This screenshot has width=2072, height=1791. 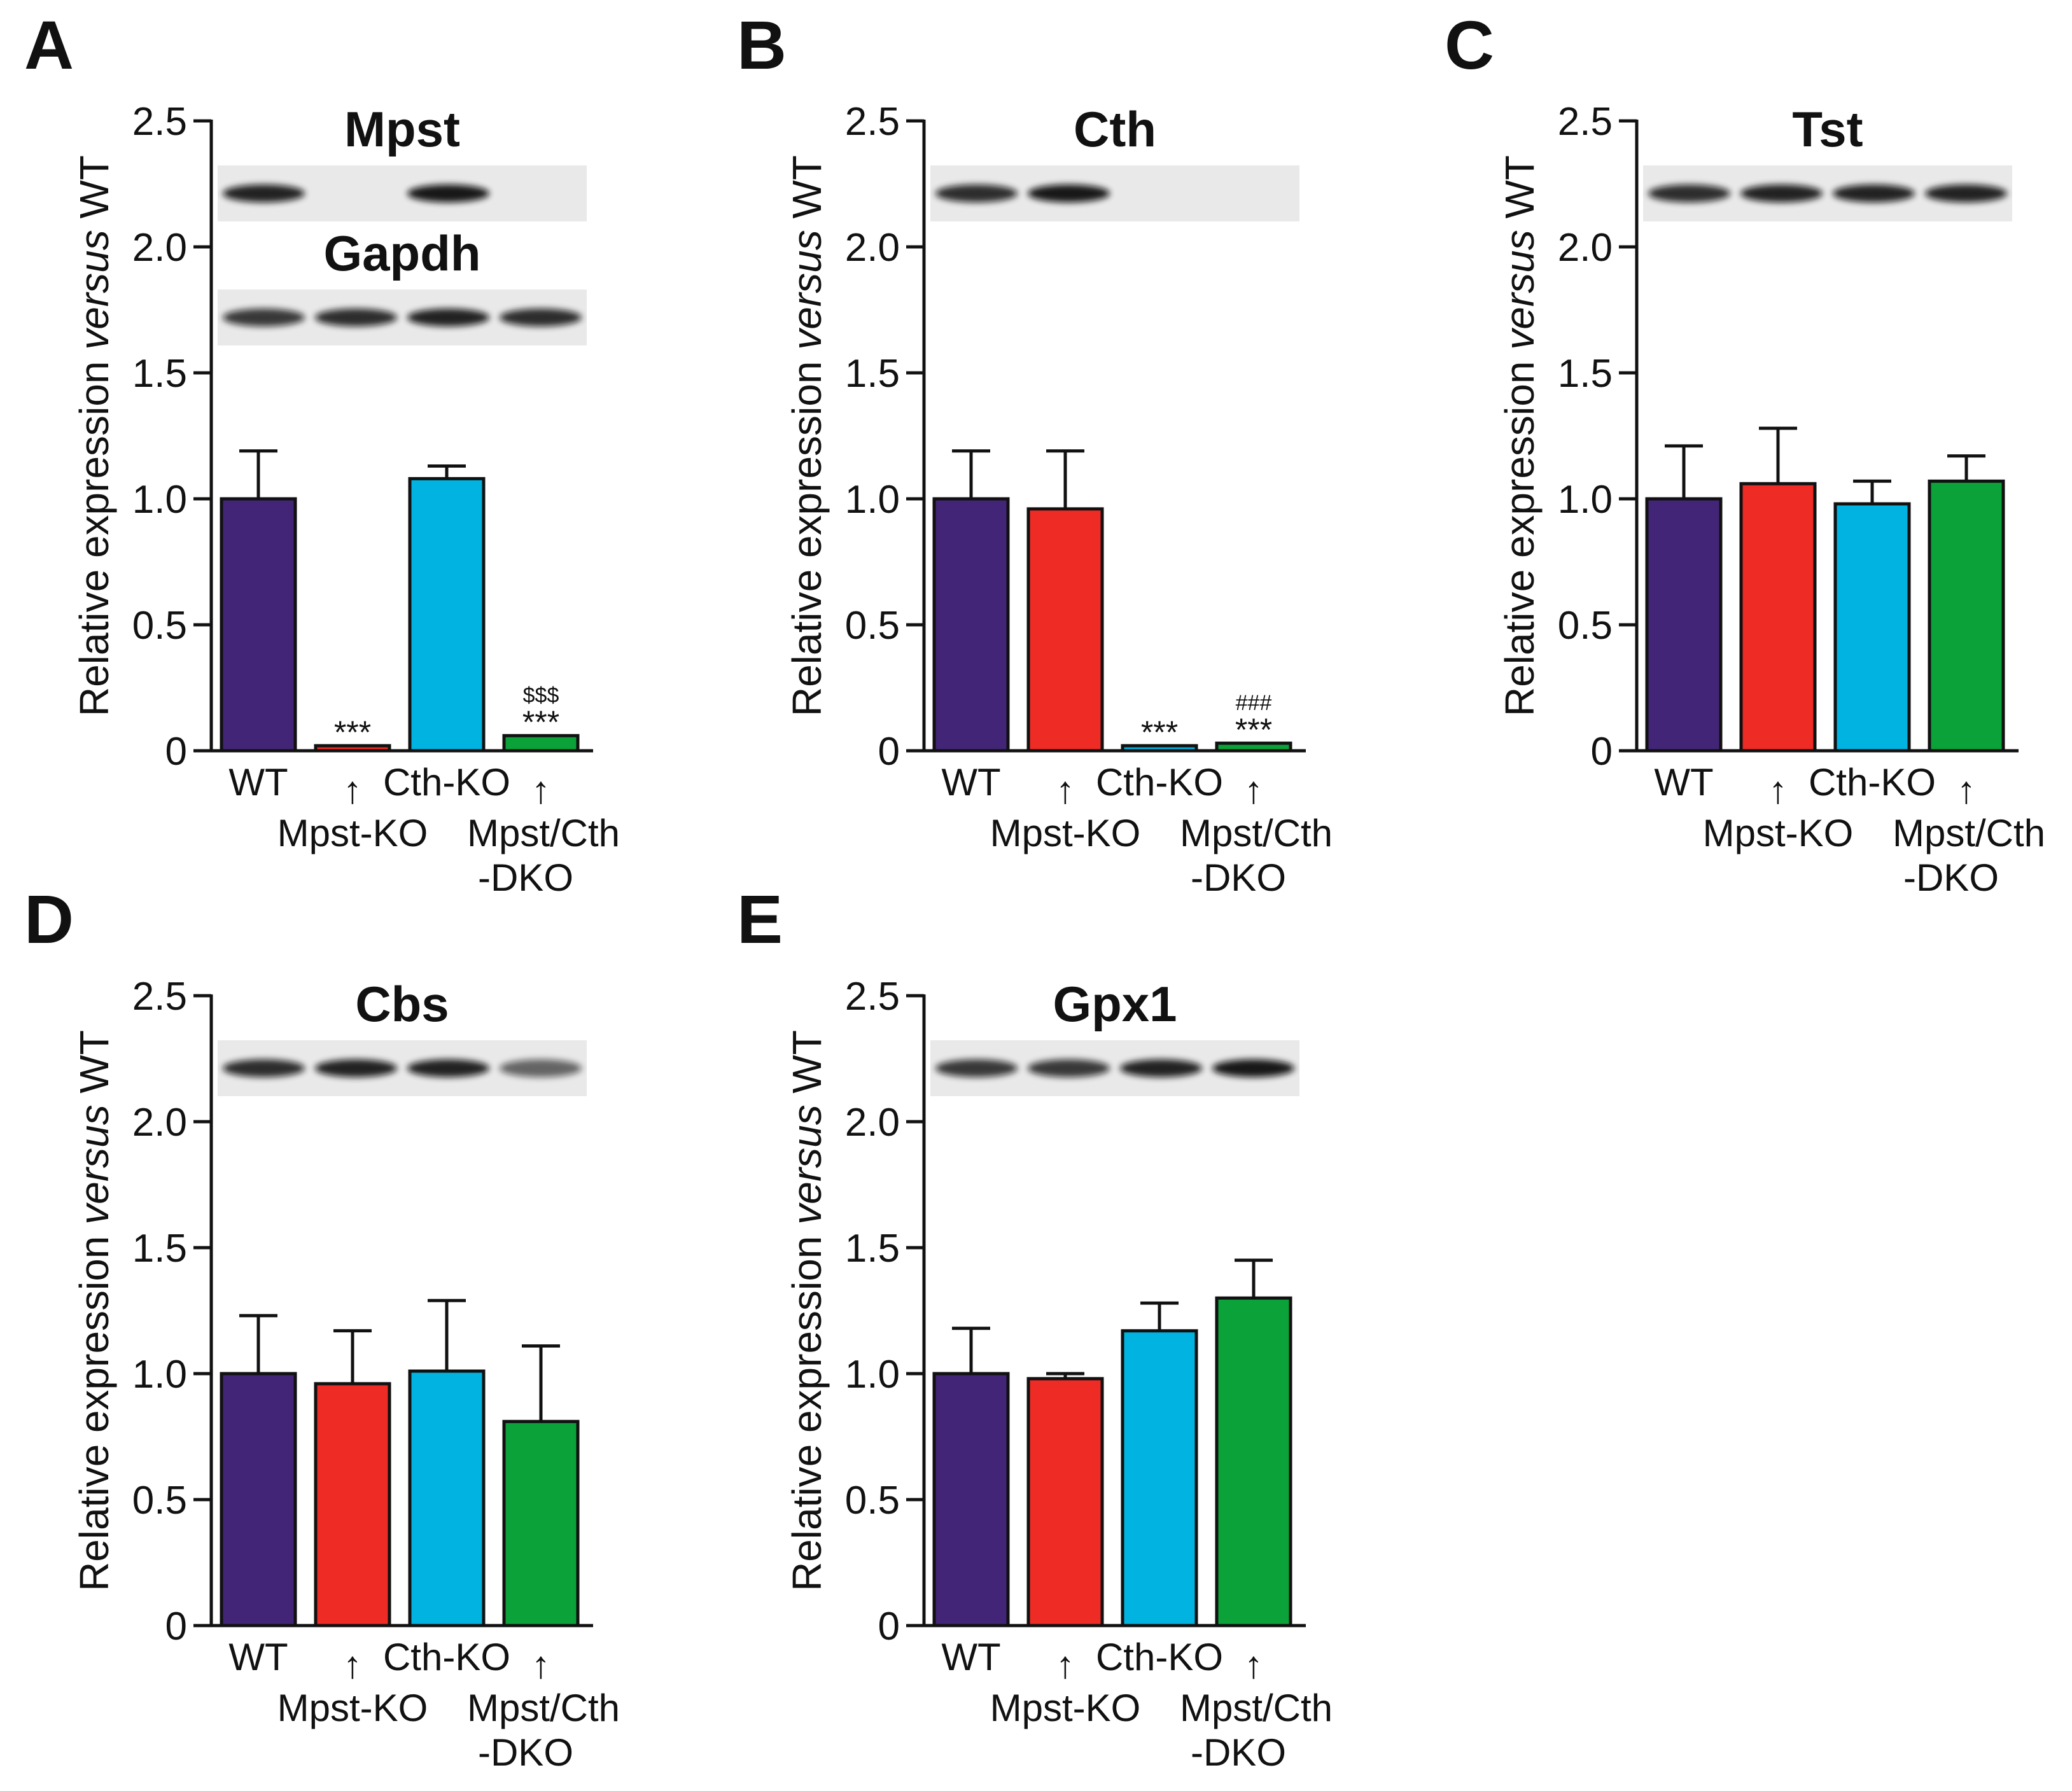 What do you see at coordinates (1254, 703) in the screenshot?
I see `significance-marker: ###` at bounding box center [1254, 703].